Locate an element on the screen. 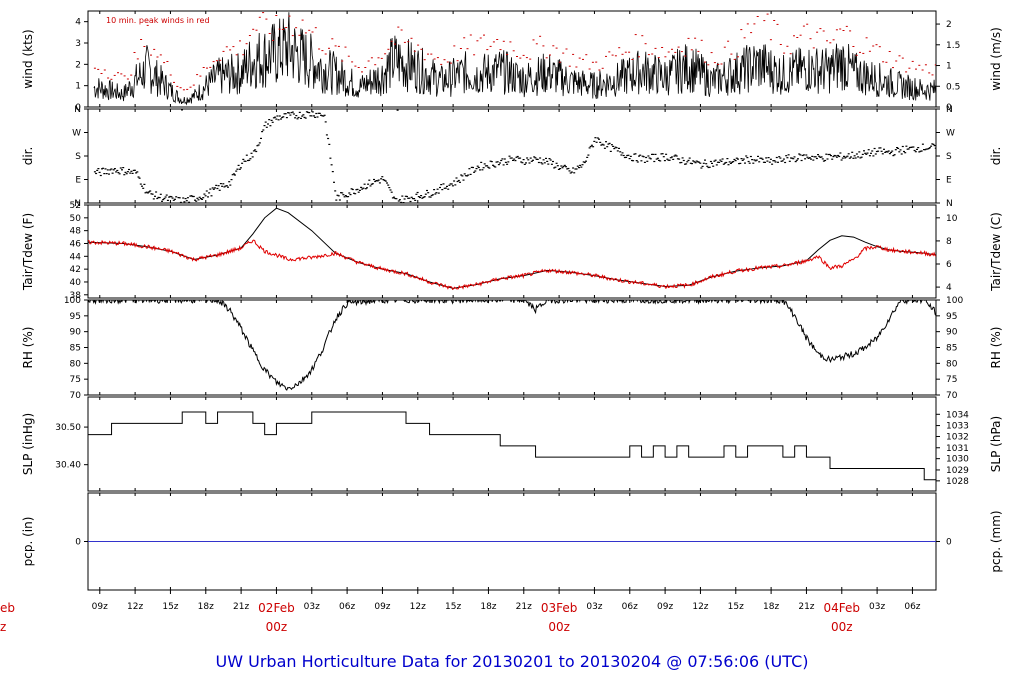 This screenshot has width=1024, height=700. rh-ytick-right-label: 95 is located at coordinates (951, 317).